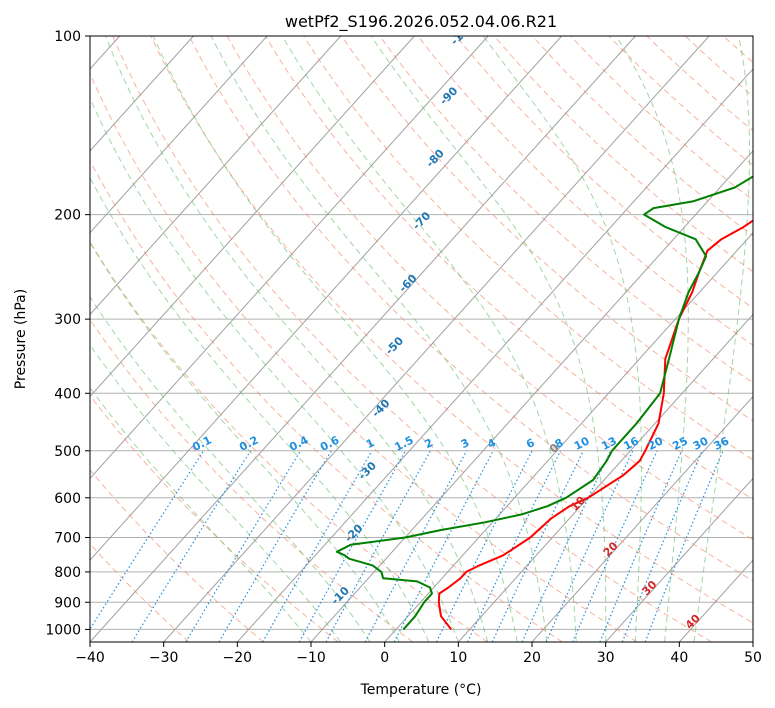  Describe the element at coordinates (380, 407) in the screenshot. I see `dry-adiabat-label: -40` at that location.